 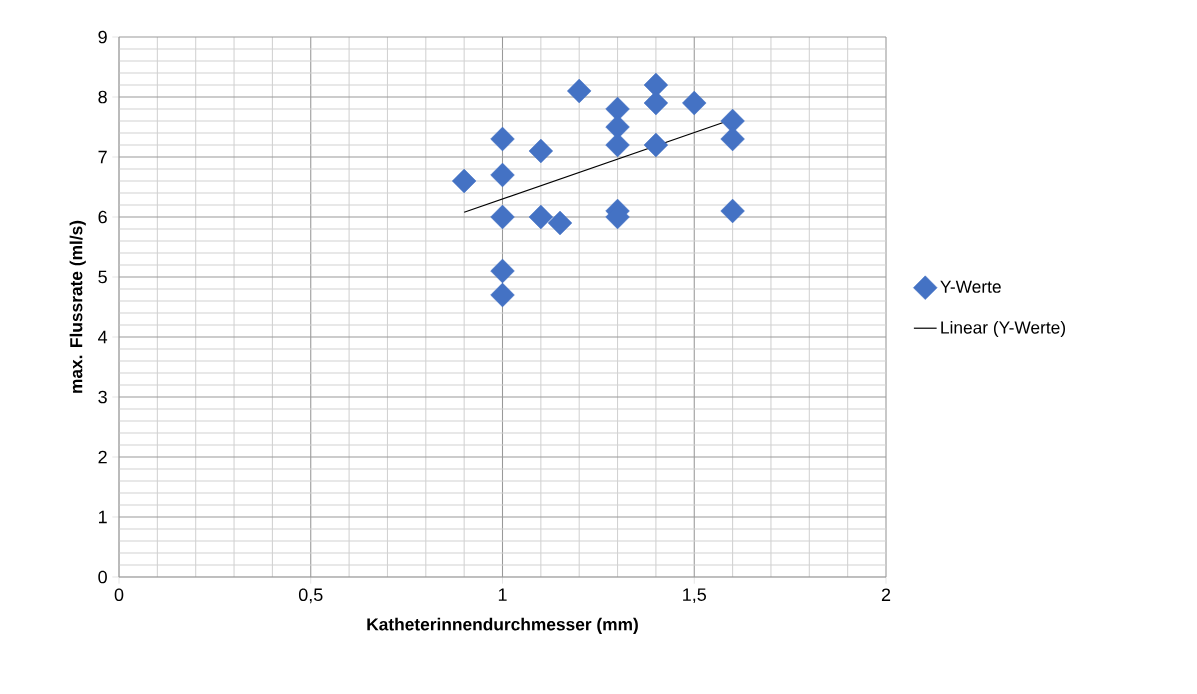 I want to click on y-tick-label: 0, so click(x=102, y=577).